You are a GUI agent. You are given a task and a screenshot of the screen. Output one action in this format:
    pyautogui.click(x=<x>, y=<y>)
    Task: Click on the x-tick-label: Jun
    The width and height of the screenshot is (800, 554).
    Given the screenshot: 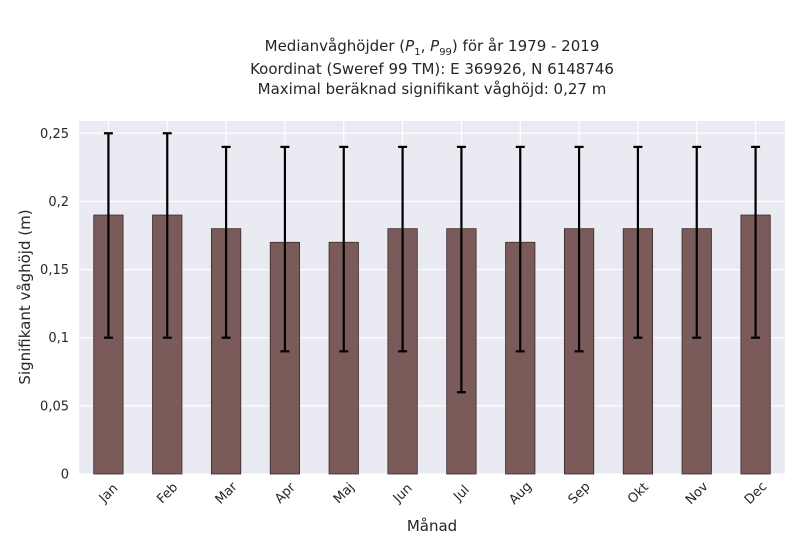 What is the action you would take?
    pyautogui.click(x=403, y=494)
    